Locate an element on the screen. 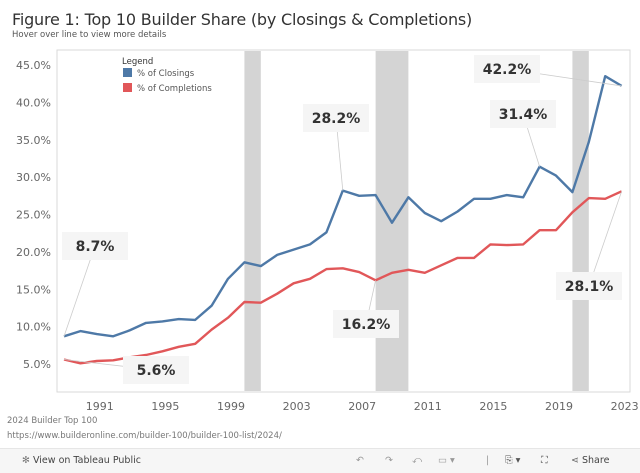 The height and width of the screenshot is (473, 640). legend-label: % of Completions is located at coordinates (174, 89).